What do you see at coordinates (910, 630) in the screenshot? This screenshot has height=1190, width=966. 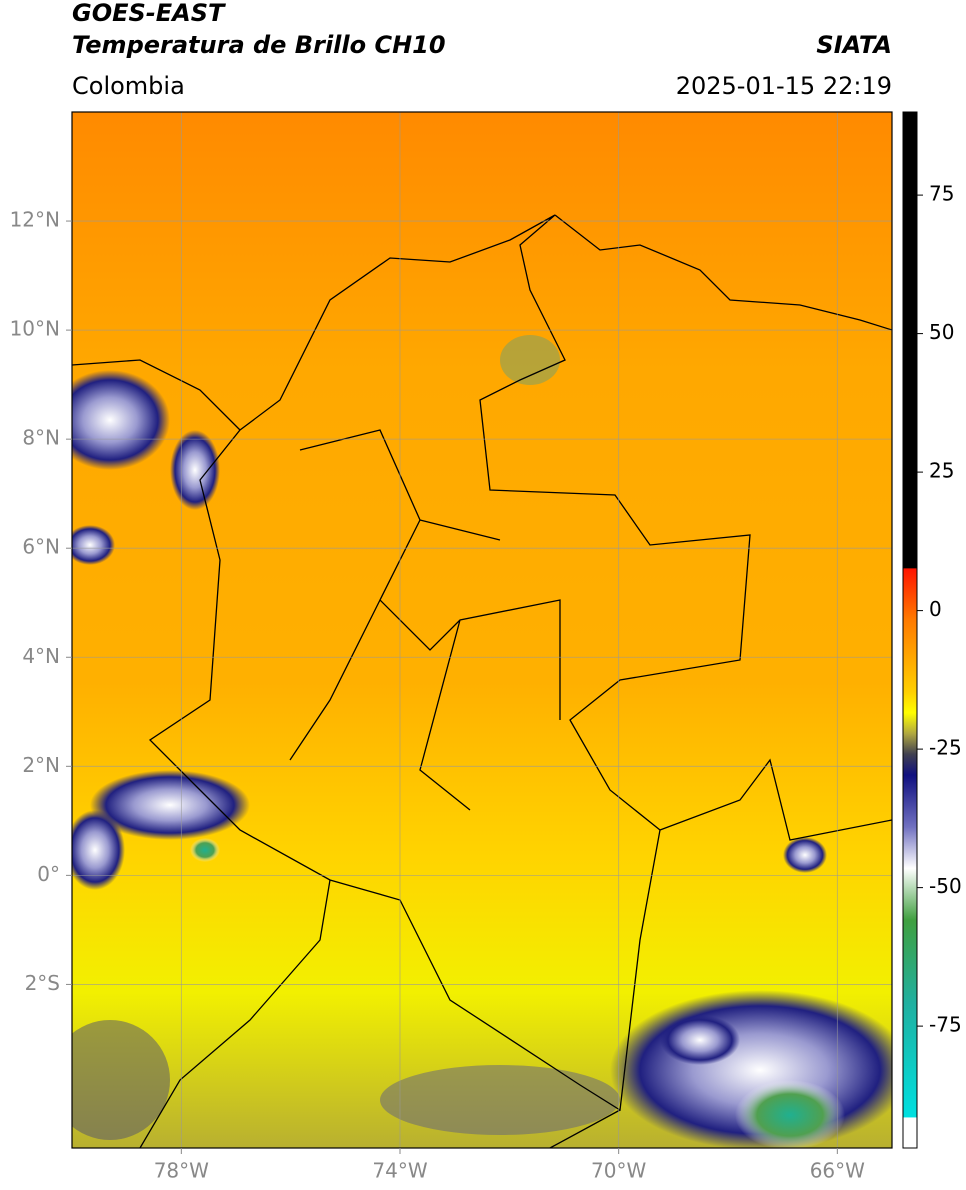 I see `colorbar` at bounding box center [910, 630].